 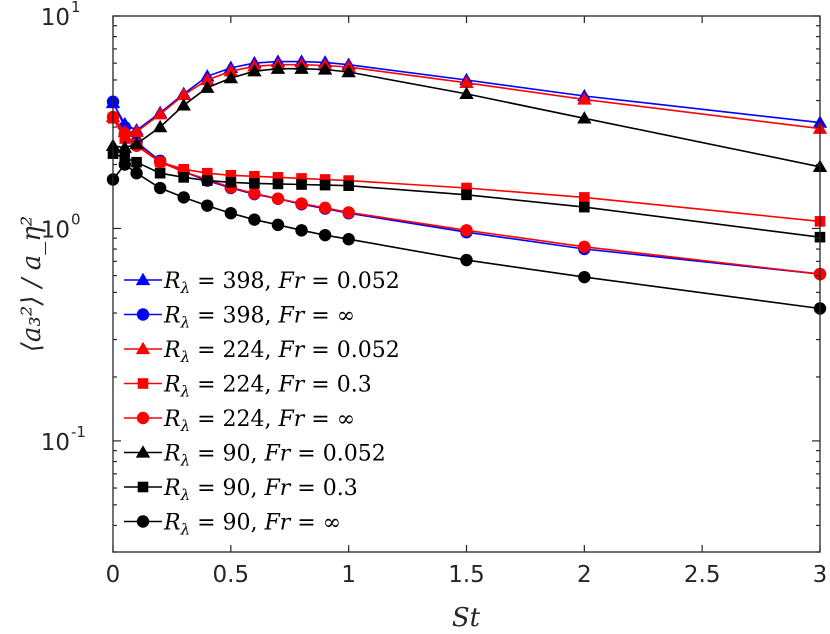 I want to click on x-tick-label: 3, so click(x=820, y=575).